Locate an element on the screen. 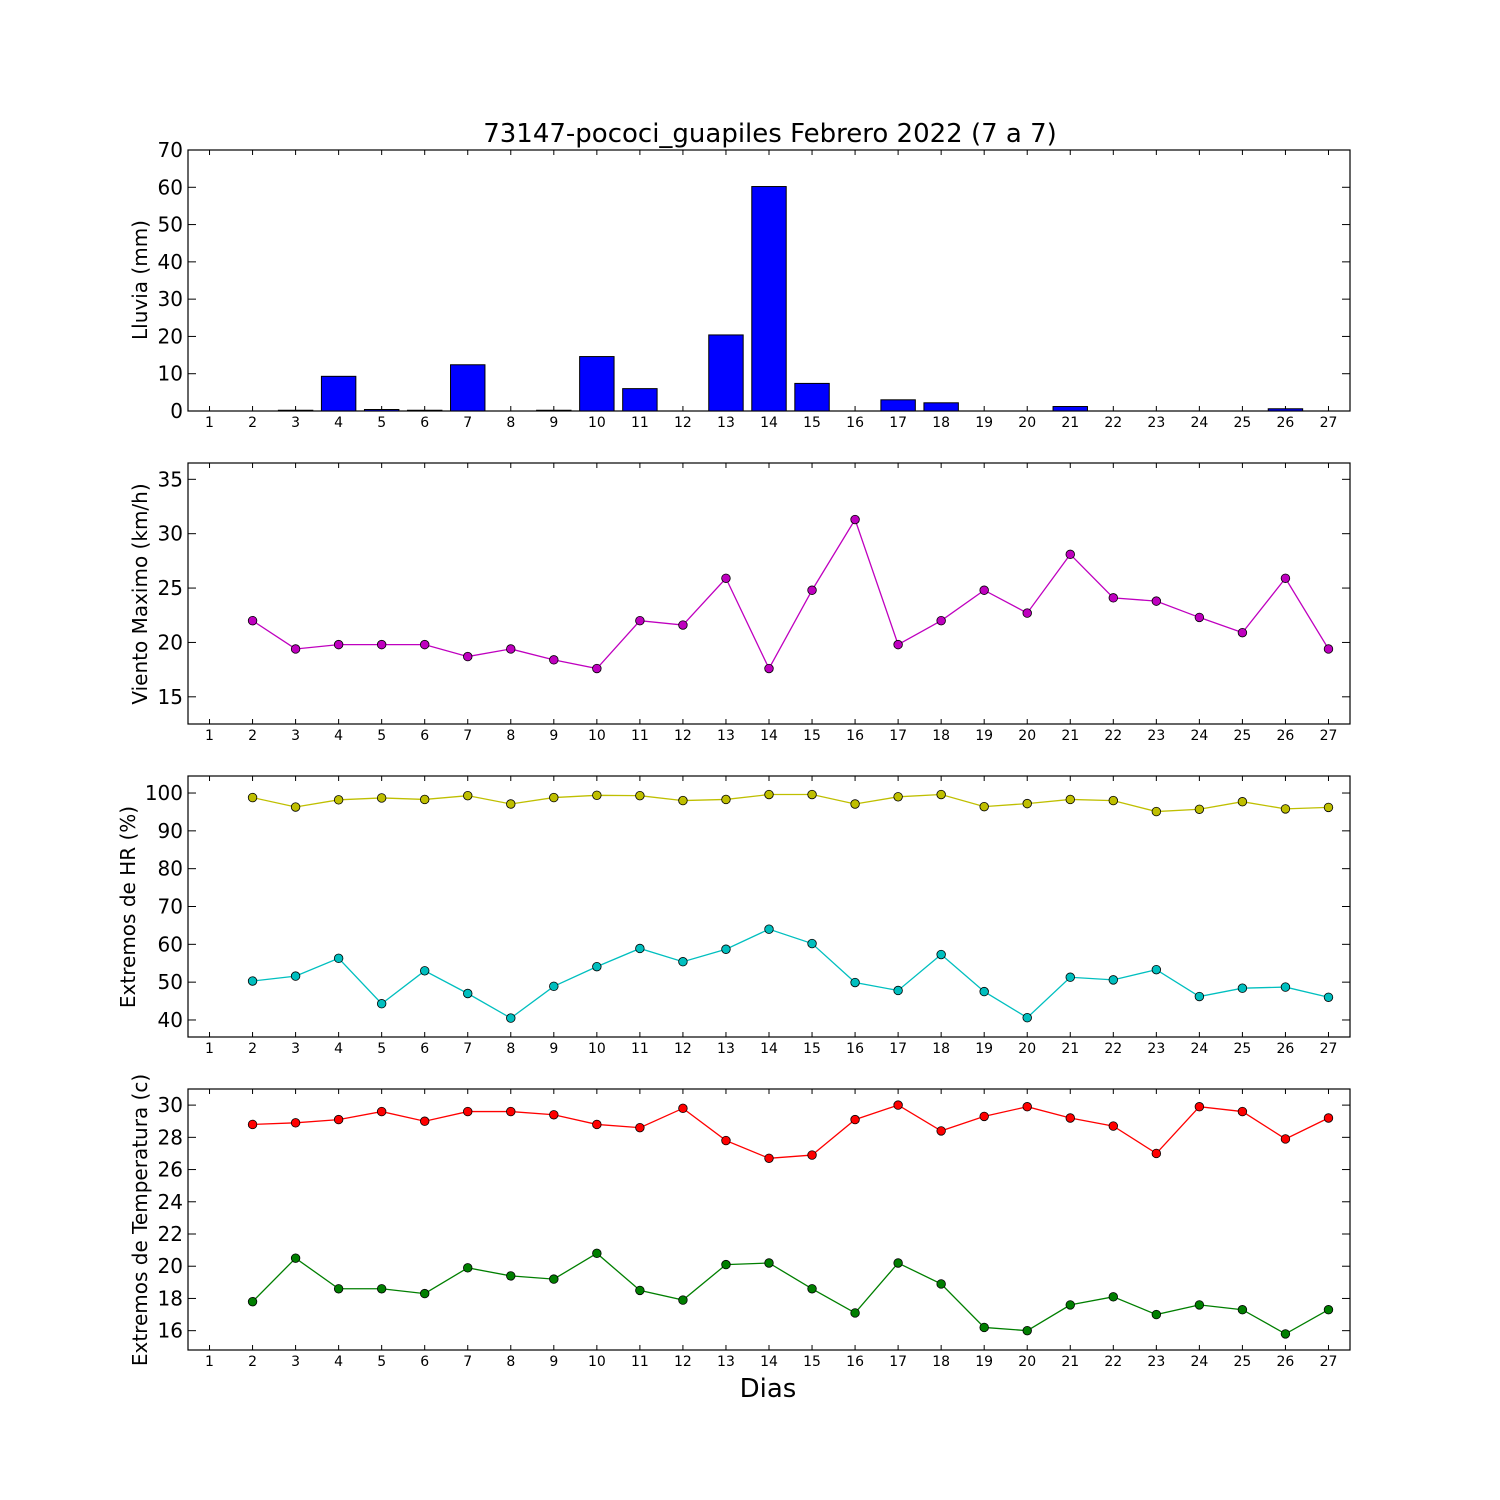 The image size is (1500, 1500). wind-xtick-label: 2 is located at coordinates (252, 736).